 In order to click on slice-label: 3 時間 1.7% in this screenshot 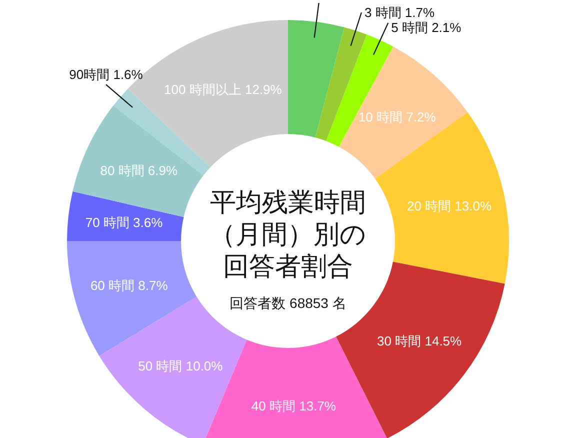, I will do `click(399, 12)`.